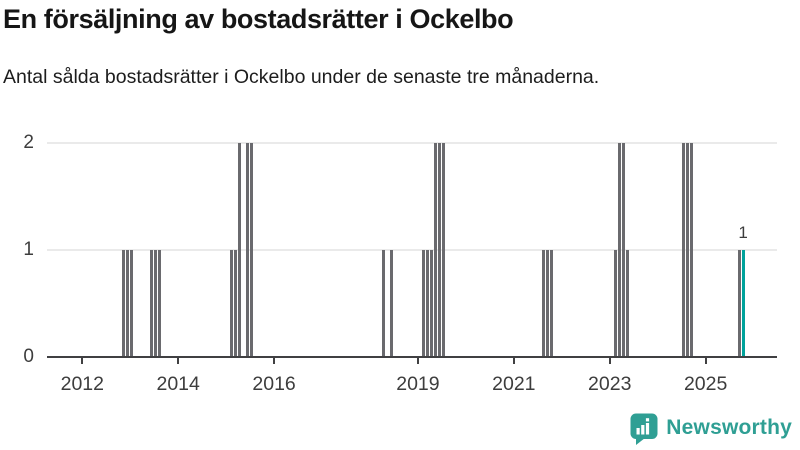 This screenshot has width=800, height=450. I want to click on x-axis-line, so click(412, 356).